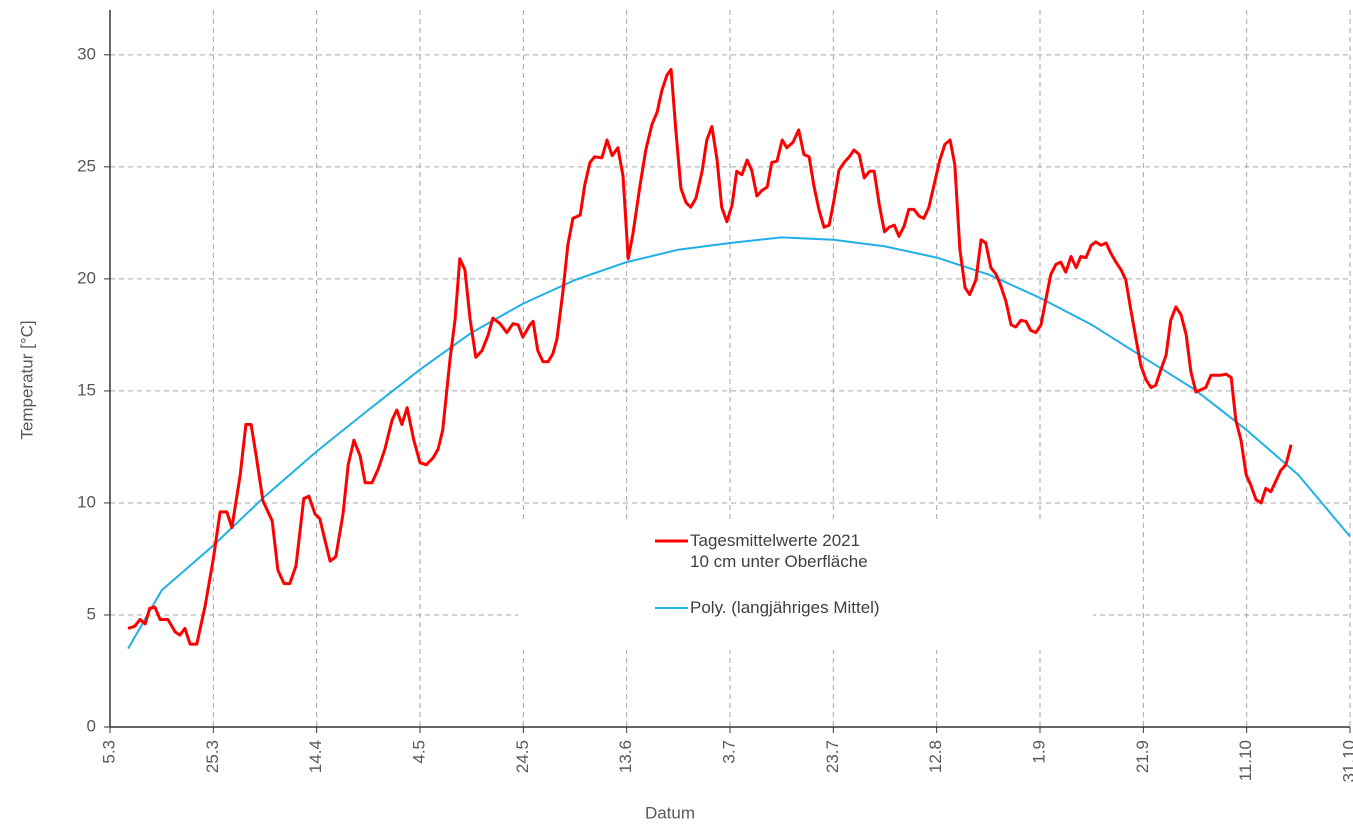 This screenshot has height=825, width=1353. Describe the element at coordinates (86, 501) in the screenshot. I see `y-tick-label: 10` at that location.